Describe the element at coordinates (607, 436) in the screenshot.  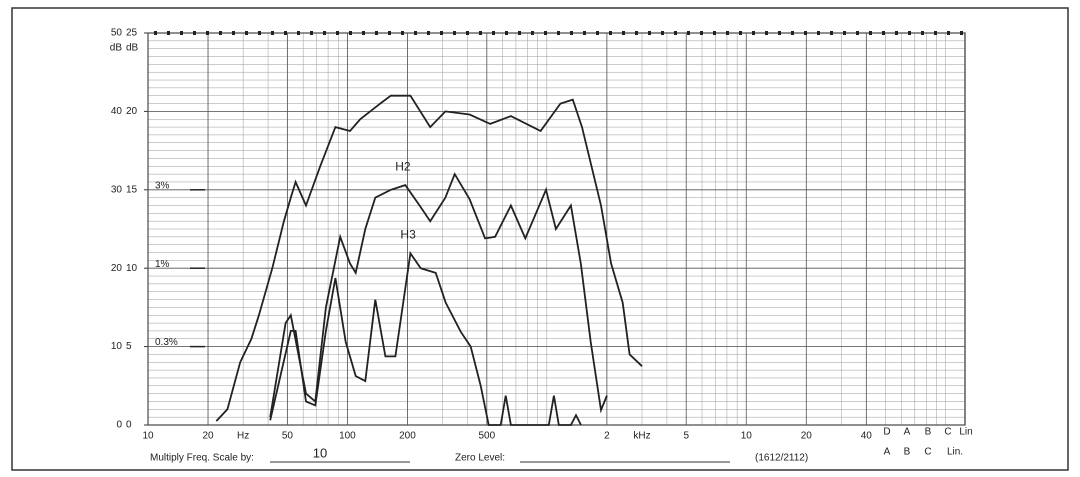
I see `x-tick-label: 2` at that location.